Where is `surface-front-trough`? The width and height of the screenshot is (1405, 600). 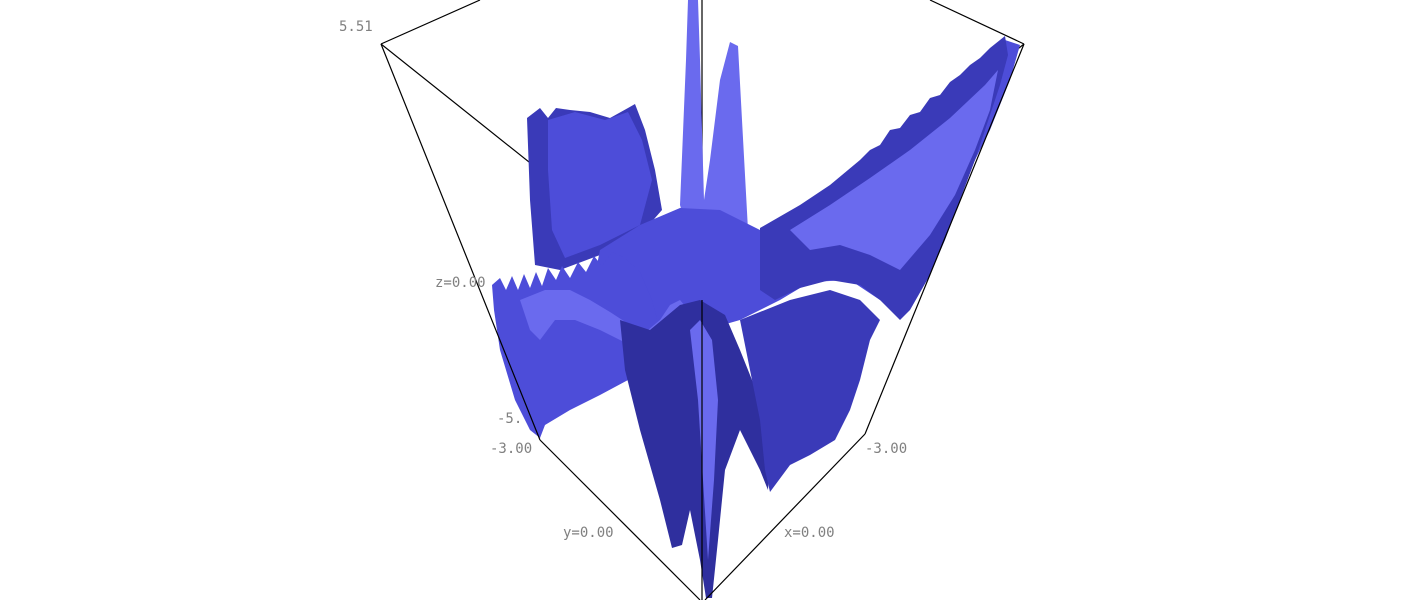 surface-front-trough is located at coordinates (695, 449).